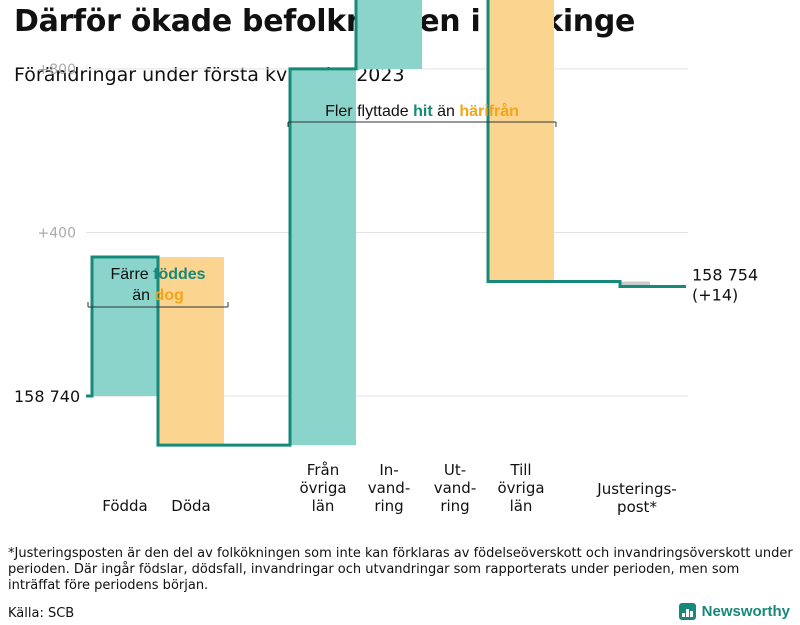 The width and height of the screenshot is (800, 625). Describe the element at coordinates (637, 507) in the screenshot. I see `category-label: post*` at that location.